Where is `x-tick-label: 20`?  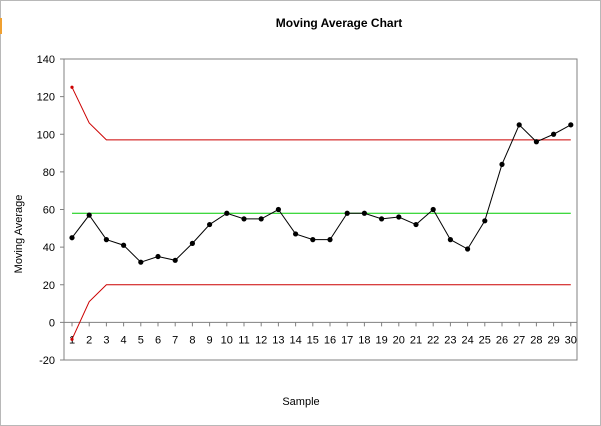 x-tick-label: 20 is located at coordinates (399, 340).